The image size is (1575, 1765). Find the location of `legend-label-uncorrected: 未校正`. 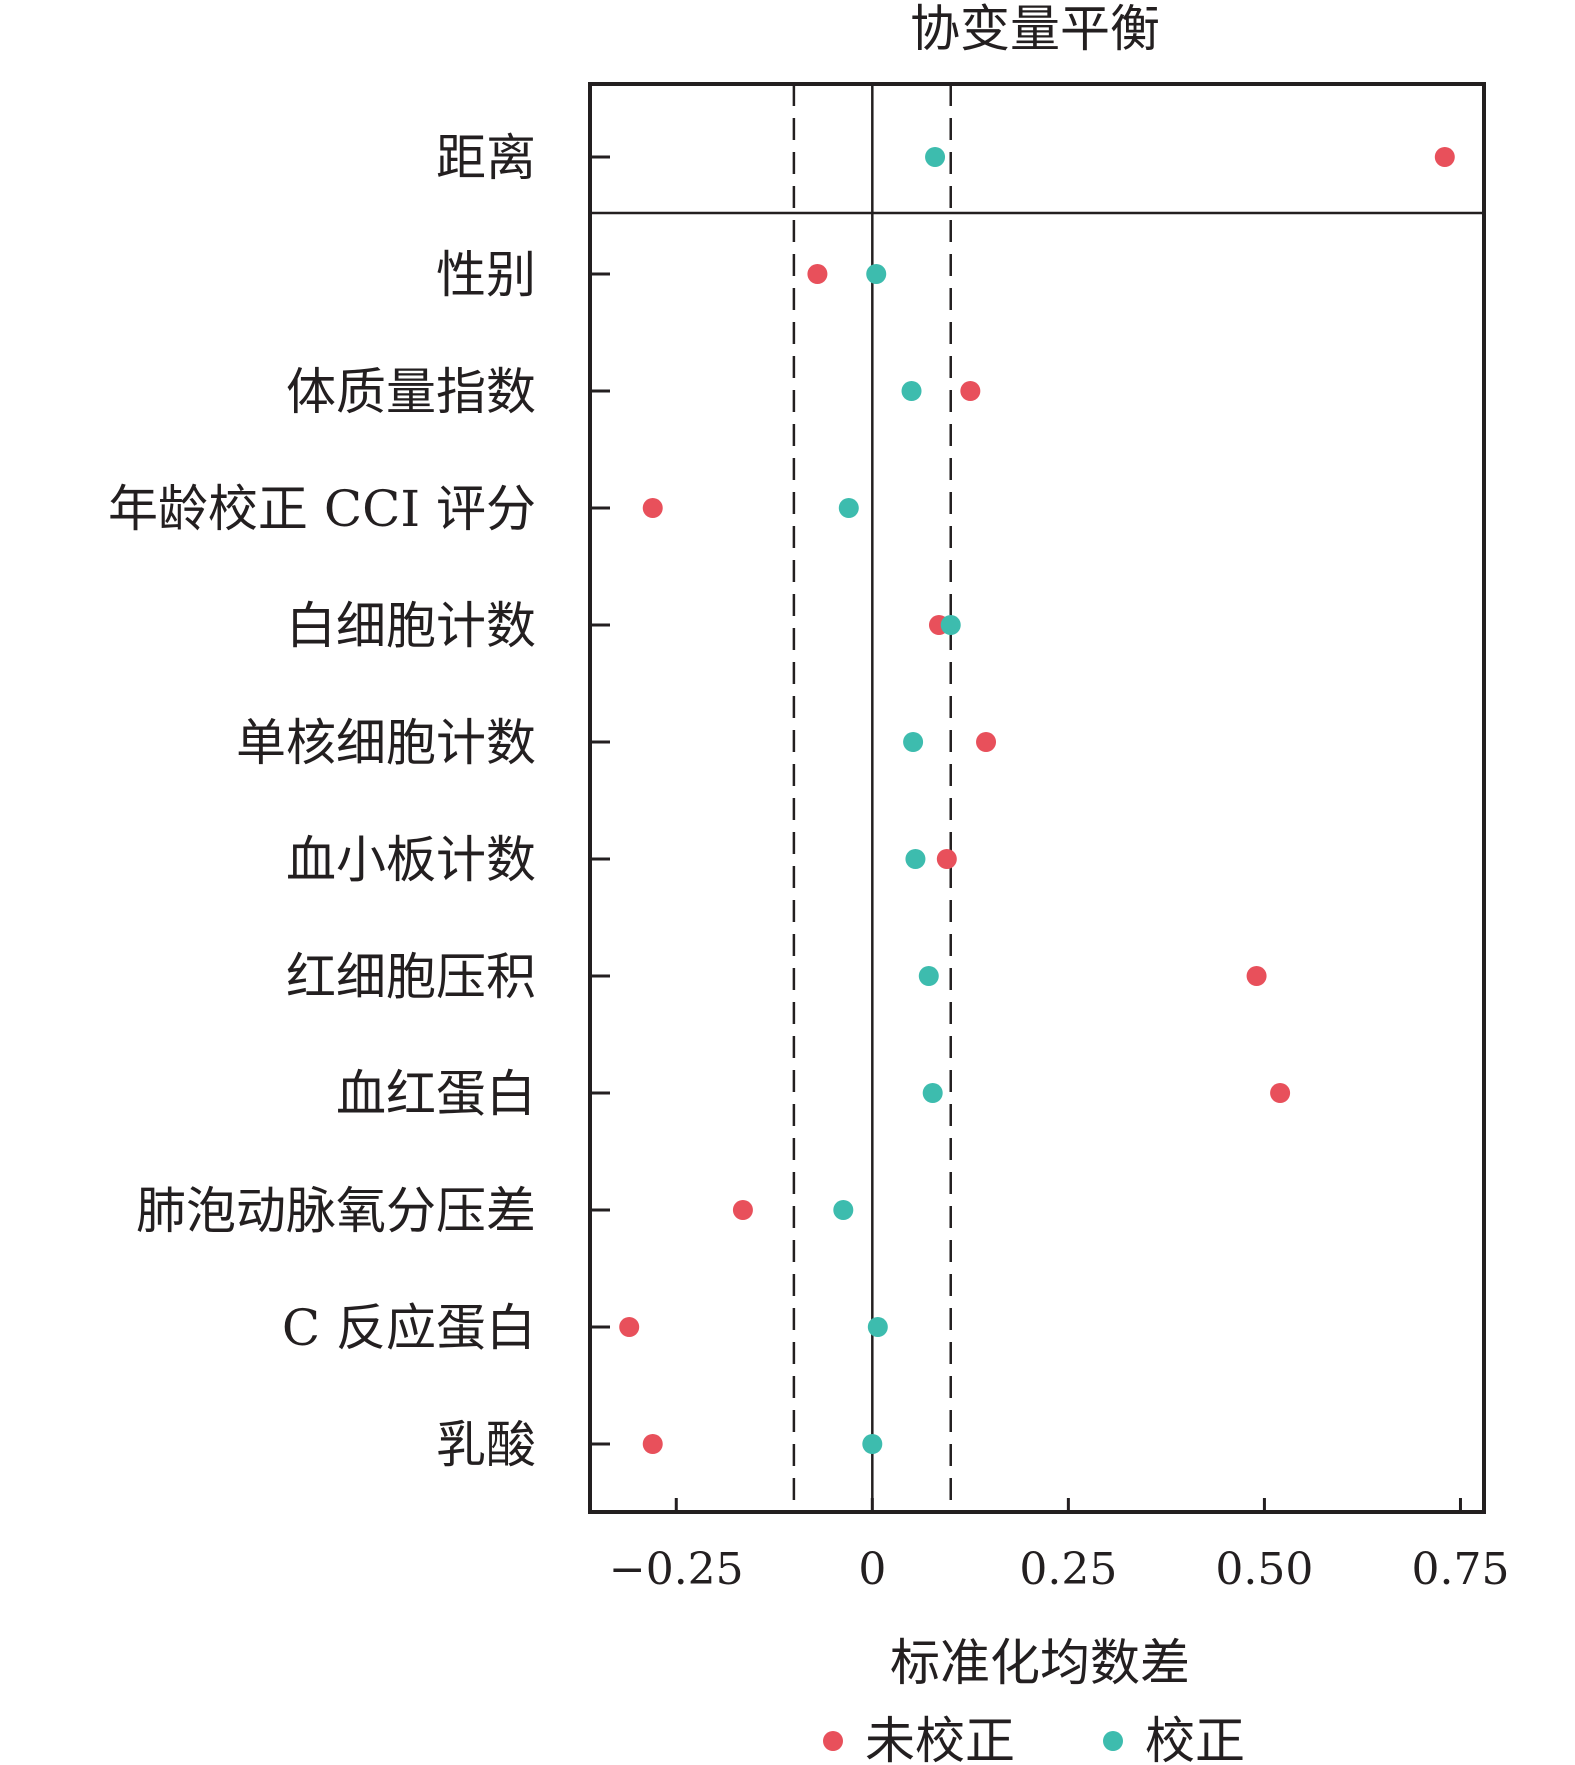

legend-label-uncorrected: 未校正 is located at coordinates (940, 1738).